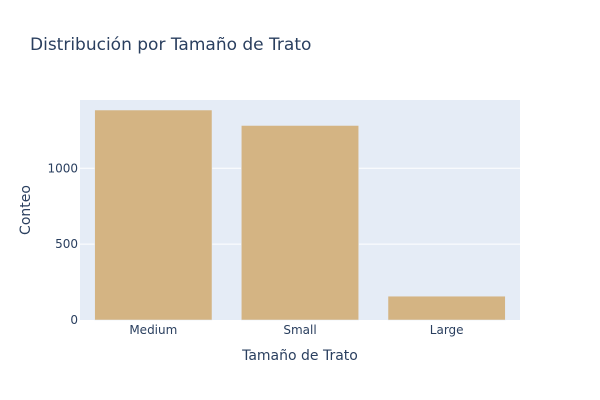  I want to click on x-tick-label: Small, so click(299, 330).